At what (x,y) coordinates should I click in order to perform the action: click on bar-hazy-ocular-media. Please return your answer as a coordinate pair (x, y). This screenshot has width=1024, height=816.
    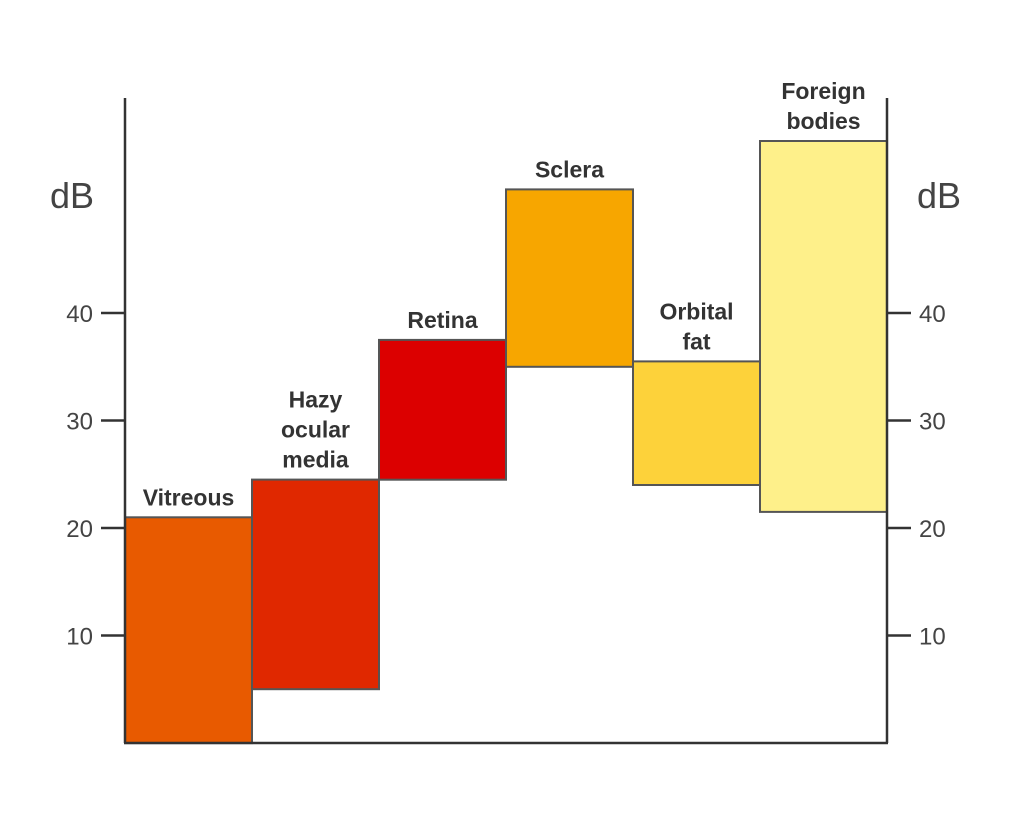
    Looking at the image, I should click on (315, 584).